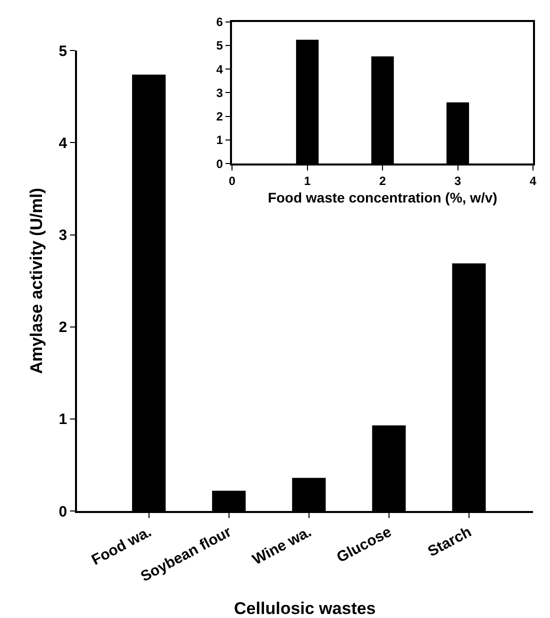 Image resolution: width=550 pixels, height=618 pixels. What do you see at coordinates (382, 181) in the screenshot?
I see `x-tick-label: 2` at bounding box center [382, 181].